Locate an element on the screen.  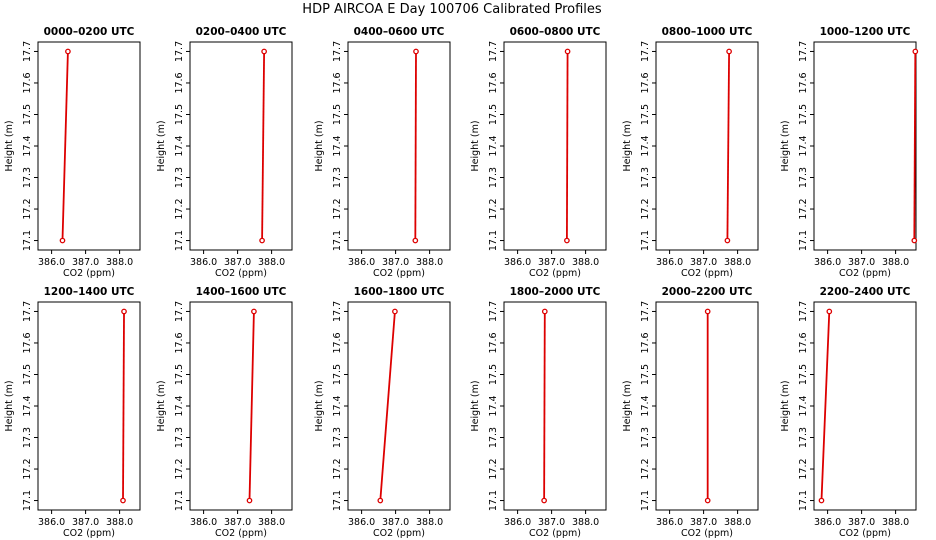
panel-title: 0600–0800 UTC is located at coordinates (555, 32).